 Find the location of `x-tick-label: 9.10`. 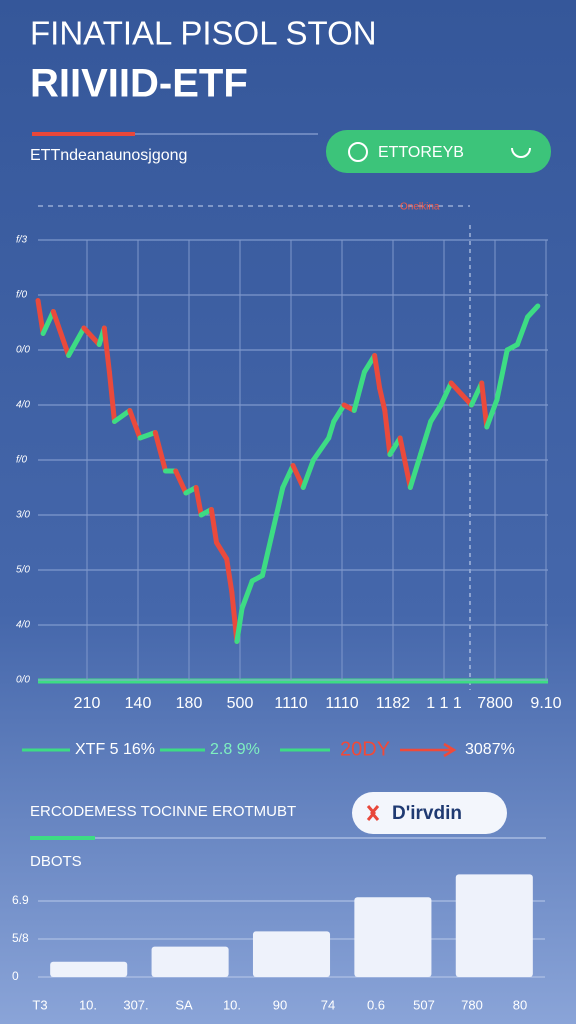

x-tick-label: 9.10 is located at coordinates (545, 703).